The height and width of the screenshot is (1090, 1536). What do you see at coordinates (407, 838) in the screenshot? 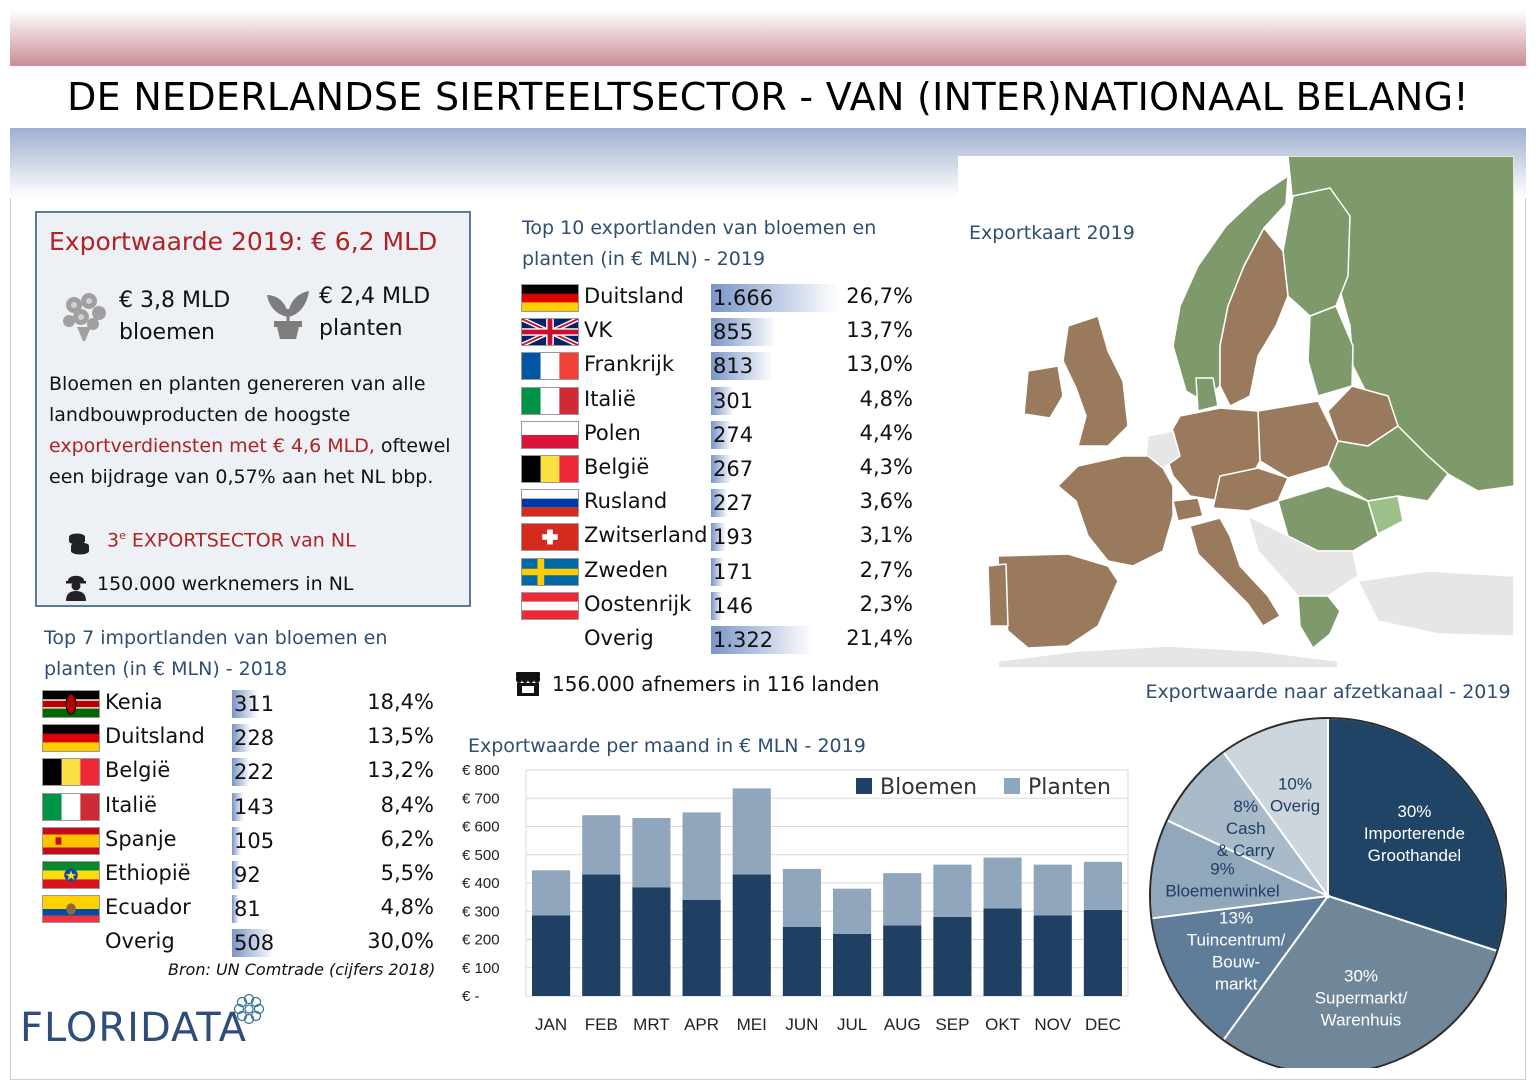
I see `share-percentage: 6,2%` at bounding box center [407, 838].